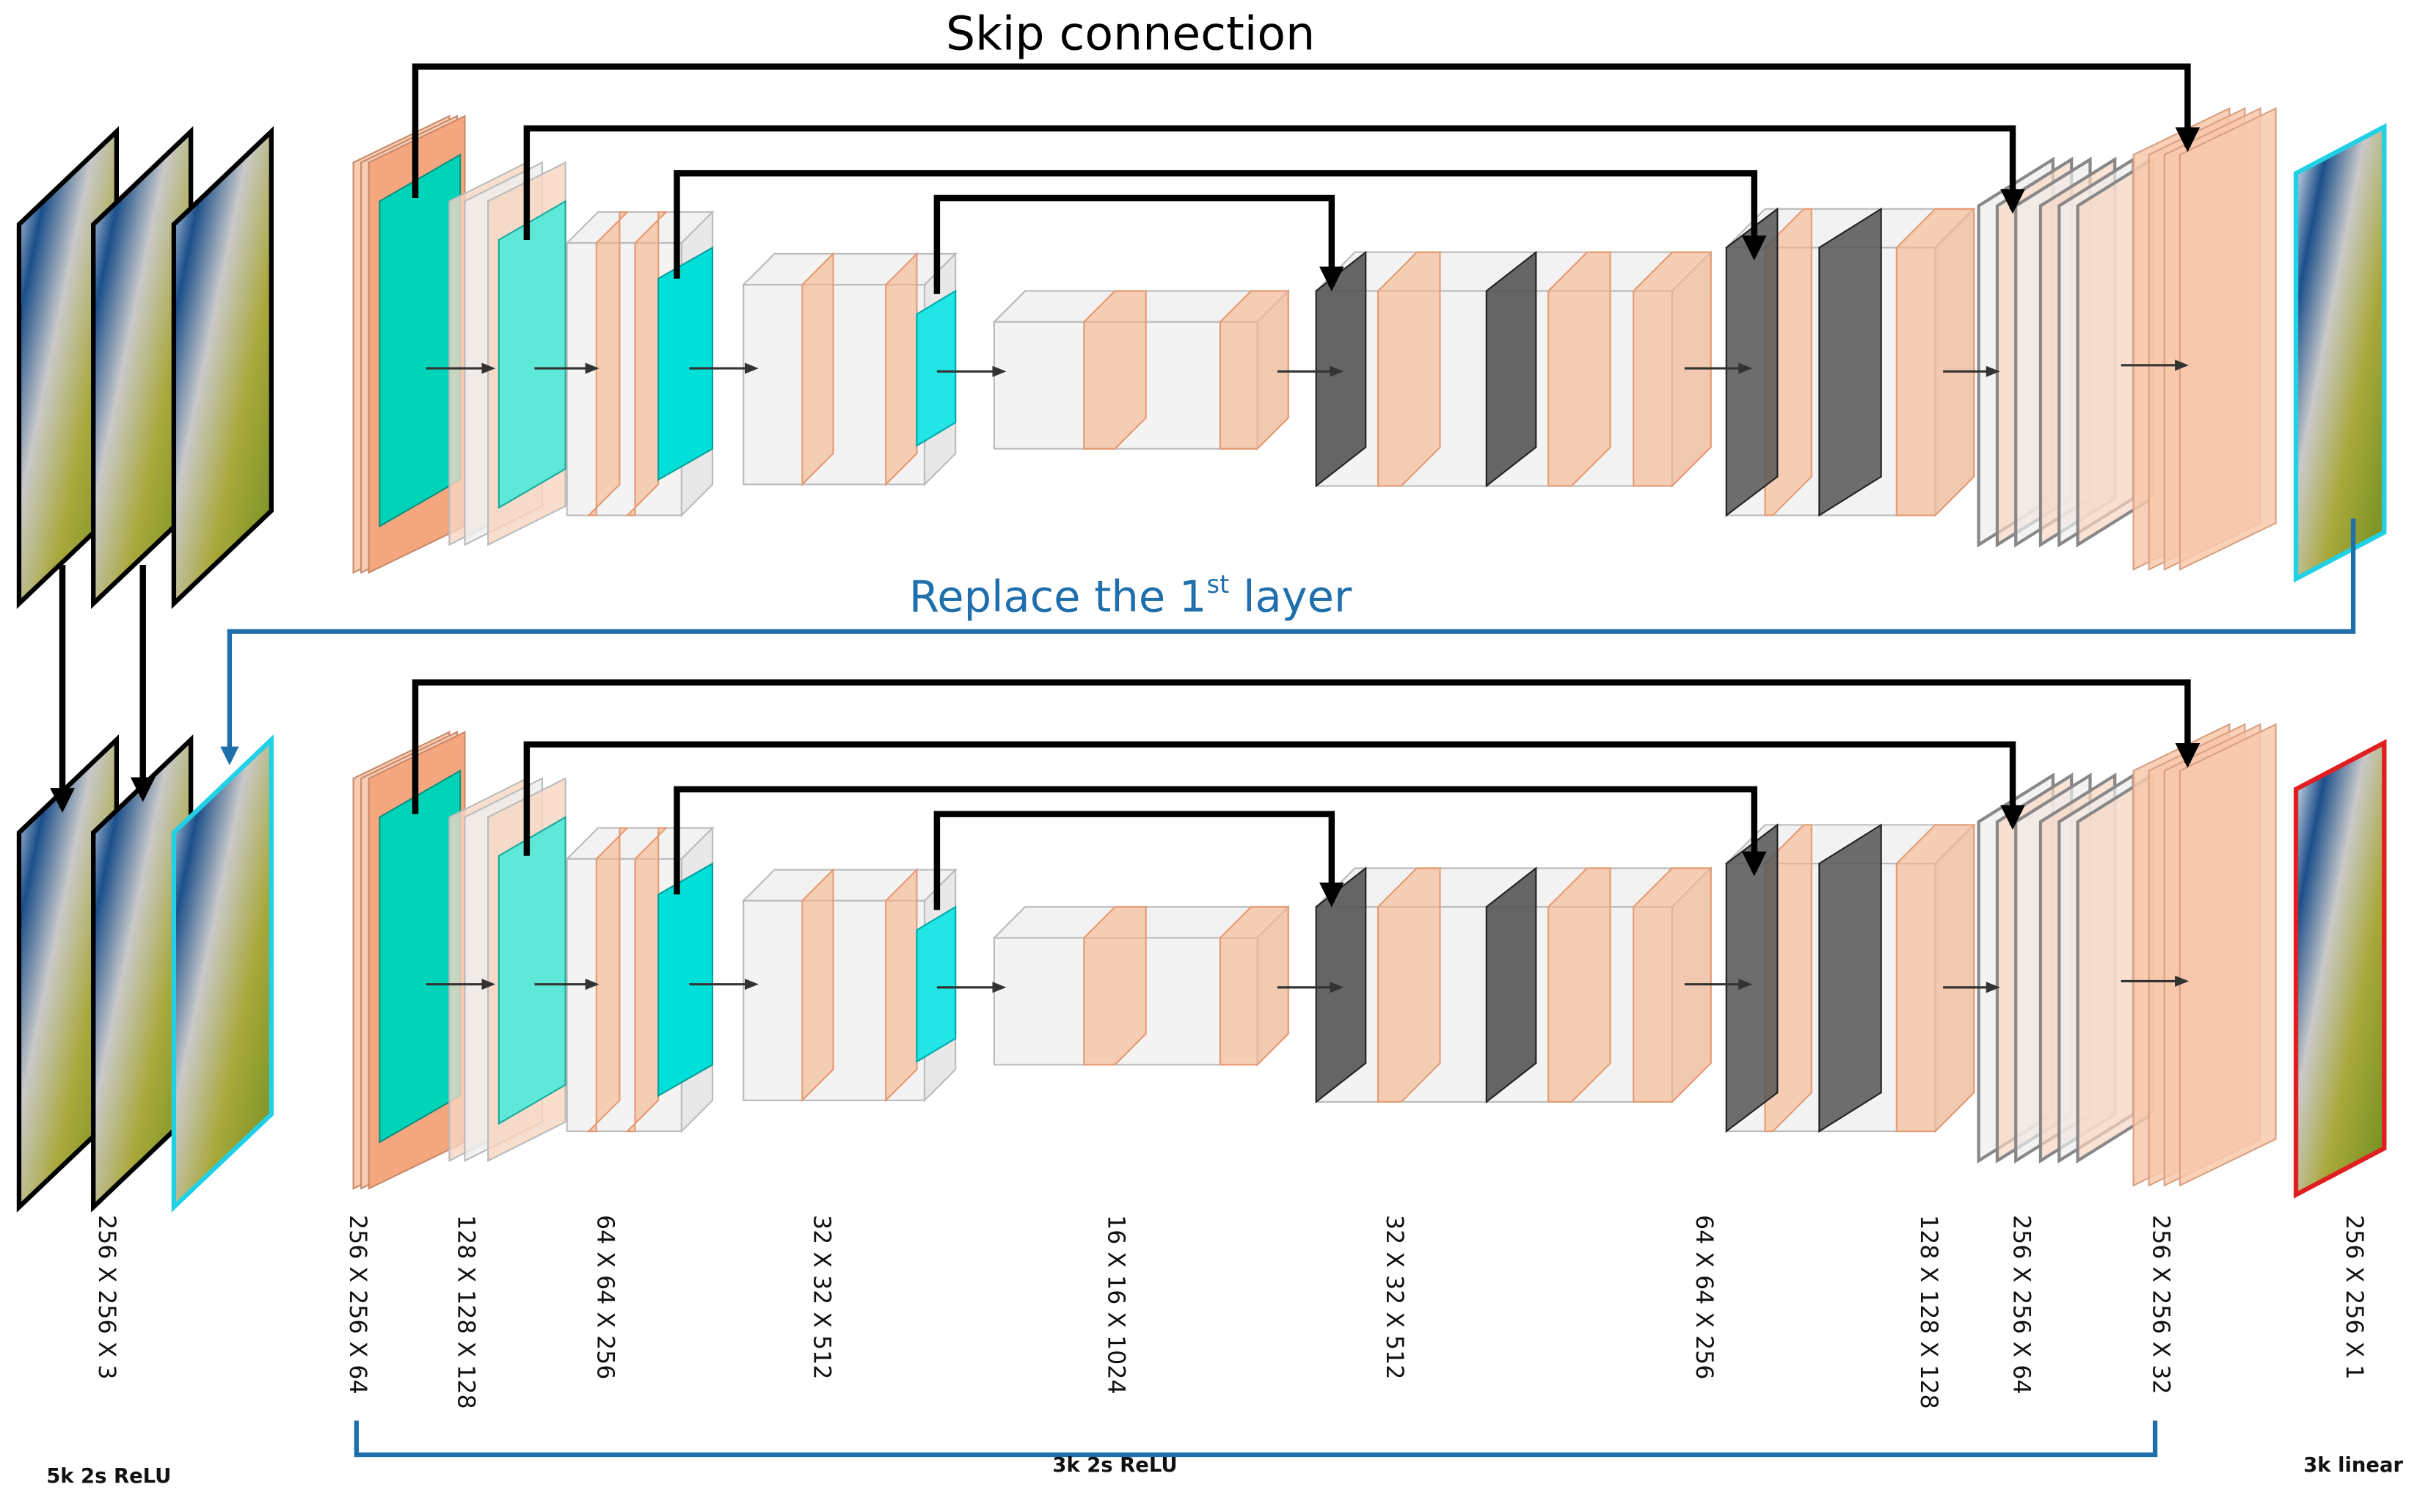  I want to click on replace-arrow, so click(1288, 642).